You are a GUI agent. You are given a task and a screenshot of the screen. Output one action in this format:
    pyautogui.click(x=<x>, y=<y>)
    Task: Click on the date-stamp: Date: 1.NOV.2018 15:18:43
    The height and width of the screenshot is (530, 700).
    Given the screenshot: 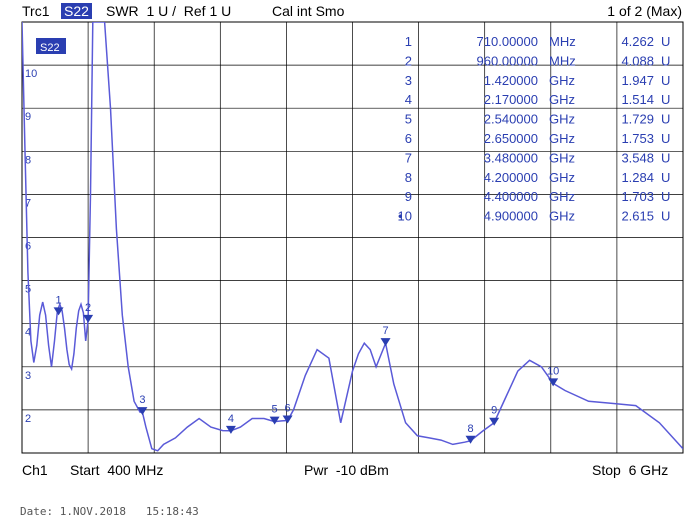 What is the action you would take?
    pyautogui.click(x=109, y=511)
    